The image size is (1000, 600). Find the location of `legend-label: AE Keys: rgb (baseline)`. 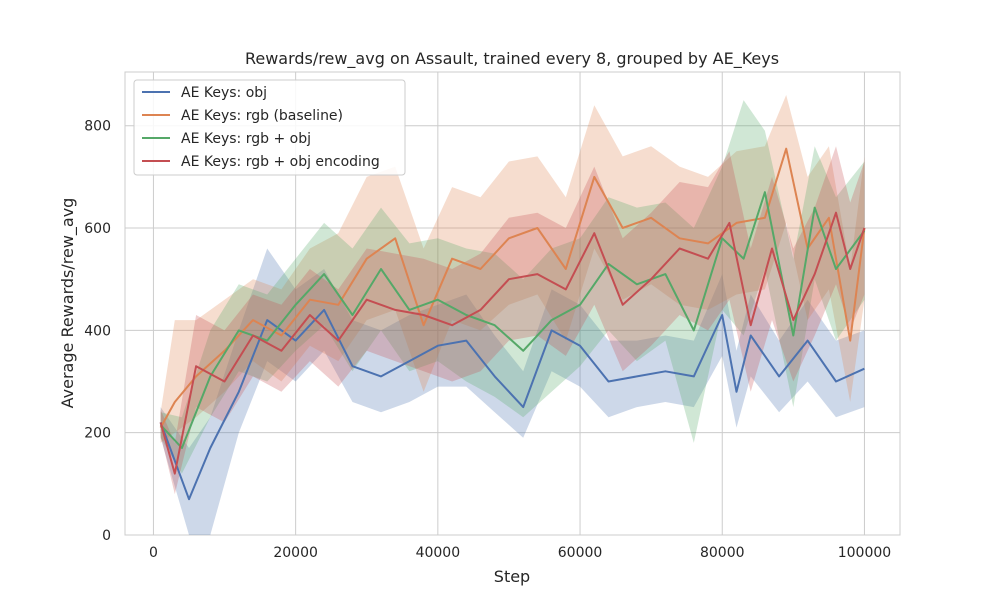

legend-label: AE Keys: rgb (baseline) is located at coordinates (262, 116).